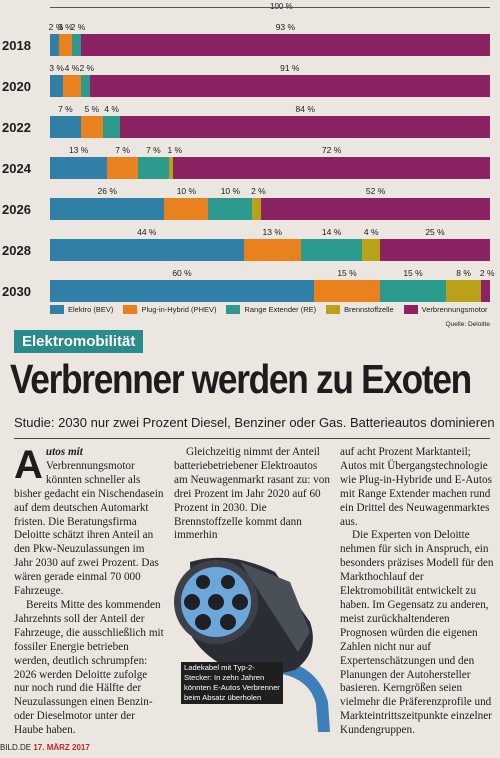  I want to click on data-label: 72 %, so click(331, 150).